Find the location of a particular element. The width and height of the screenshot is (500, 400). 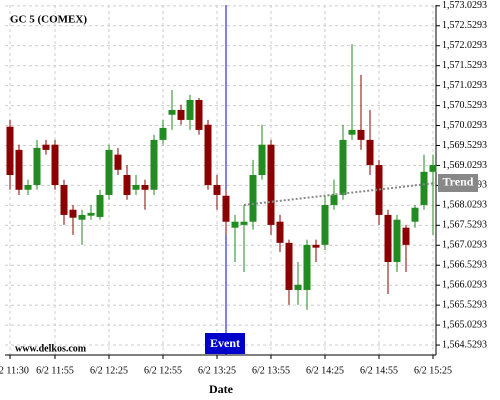

chart-title: GC 5 (COMEX) is located at coordinates (48, 20).